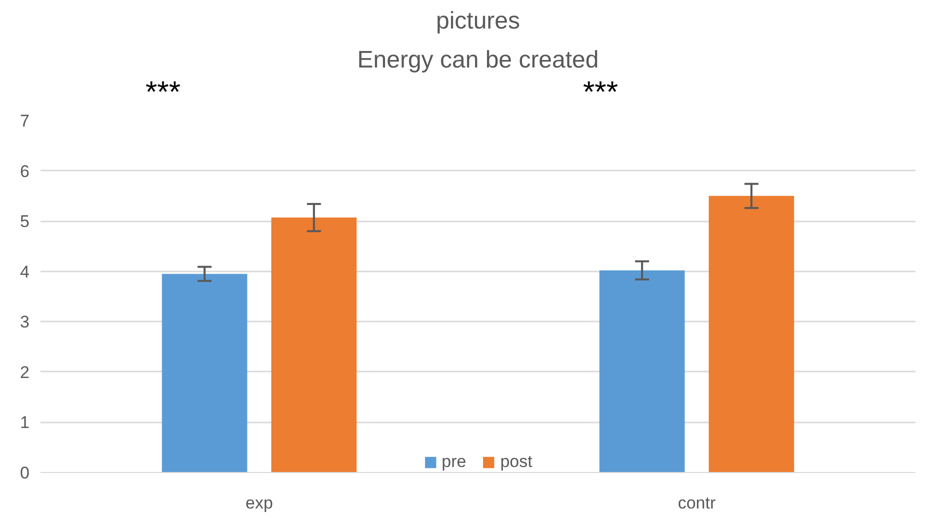 The width and height of the screenshot is (951, 529). I want to click on x-tick-label: contr, so click(697, 503).